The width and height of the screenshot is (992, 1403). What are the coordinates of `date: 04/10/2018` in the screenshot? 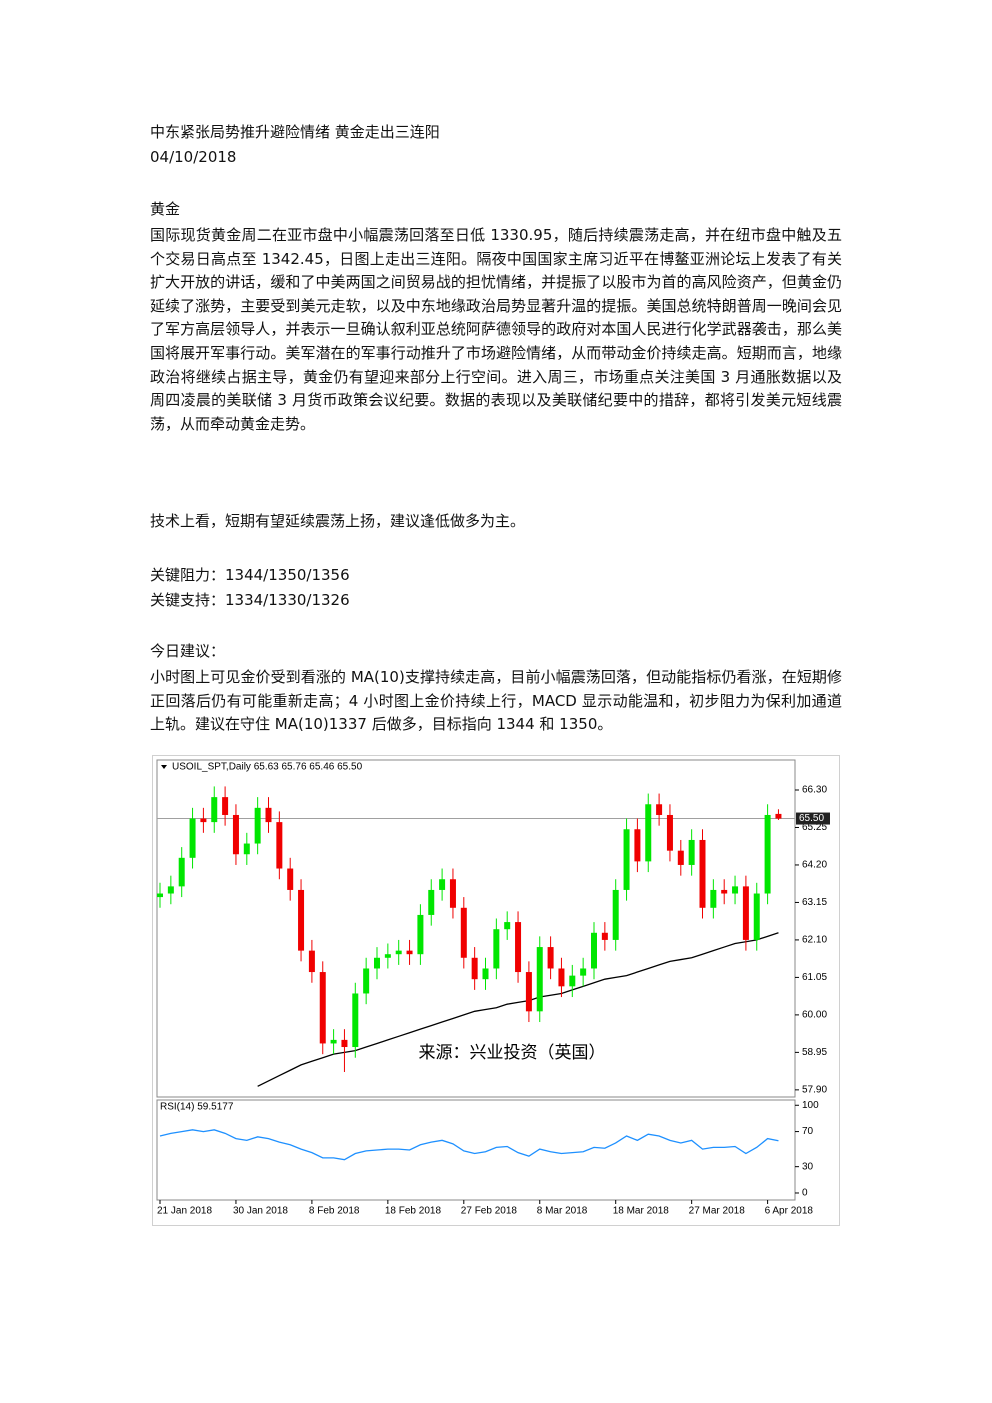 It's located at (193, 157).